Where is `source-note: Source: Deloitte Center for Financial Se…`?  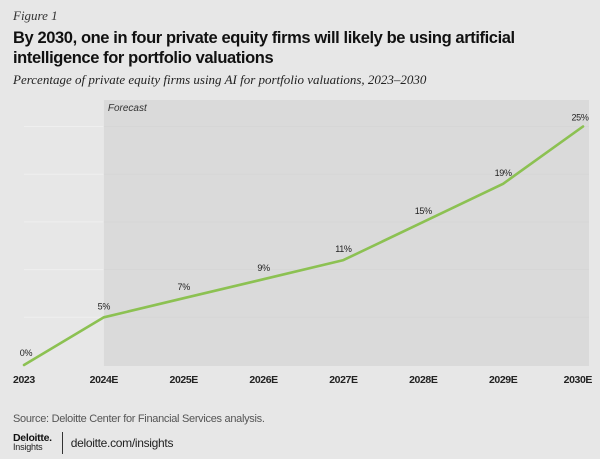 source-note: Source: Deloitte Center for Financial Se… is located at coordinates (139, 419).